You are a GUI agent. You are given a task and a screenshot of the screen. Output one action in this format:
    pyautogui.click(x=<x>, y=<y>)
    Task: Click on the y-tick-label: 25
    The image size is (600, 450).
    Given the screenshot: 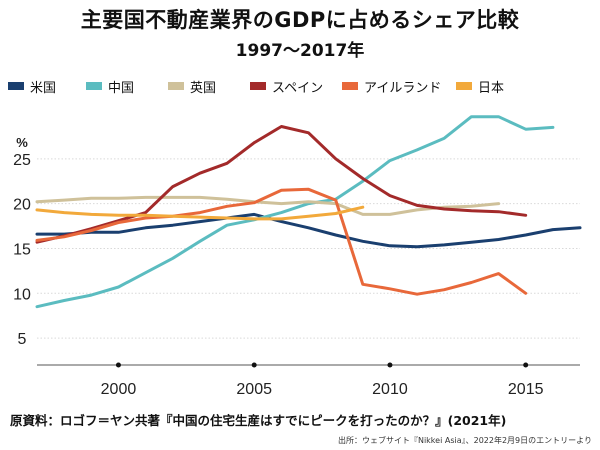 What is the action you would take?
    pyautogui.click(x=22, y=160)
    